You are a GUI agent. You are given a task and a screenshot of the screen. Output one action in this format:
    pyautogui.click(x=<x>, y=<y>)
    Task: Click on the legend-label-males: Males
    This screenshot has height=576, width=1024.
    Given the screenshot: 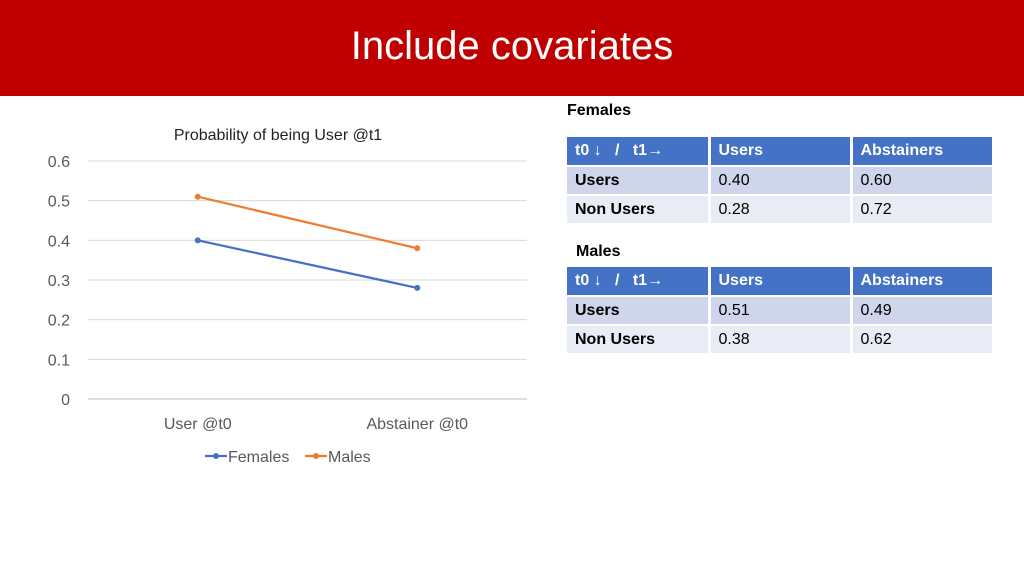 What is the action you would take?
    pyautogui.click(x=349, y=457)
    